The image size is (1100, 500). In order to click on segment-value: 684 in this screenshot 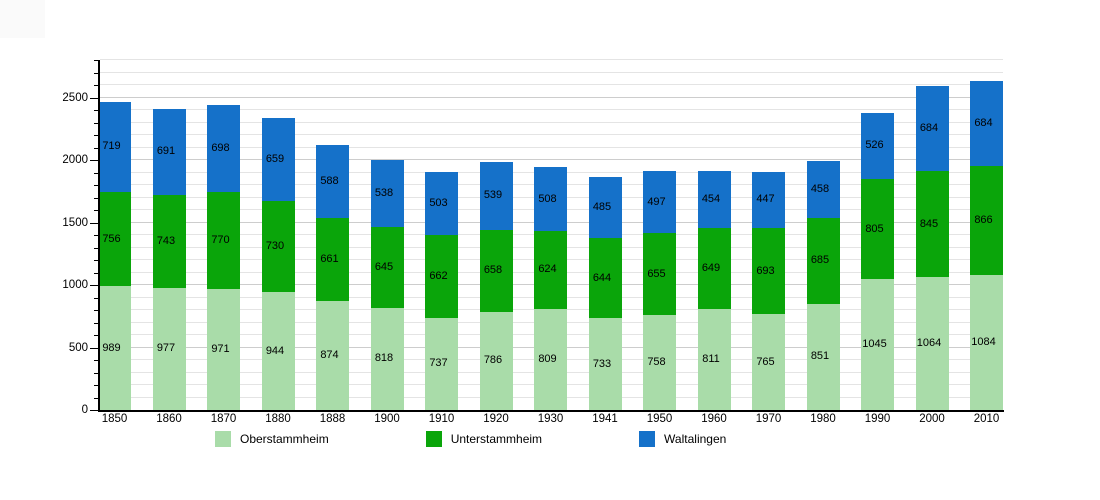, I will do `click(983, 123)`.